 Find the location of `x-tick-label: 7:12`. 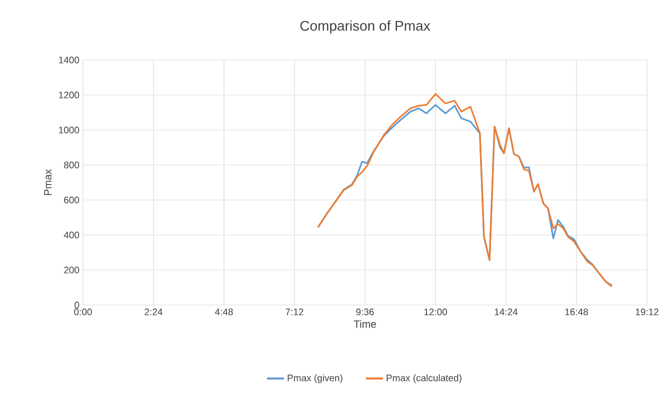

x-tick-label: 7:12 is located at coordinates (295, 312).